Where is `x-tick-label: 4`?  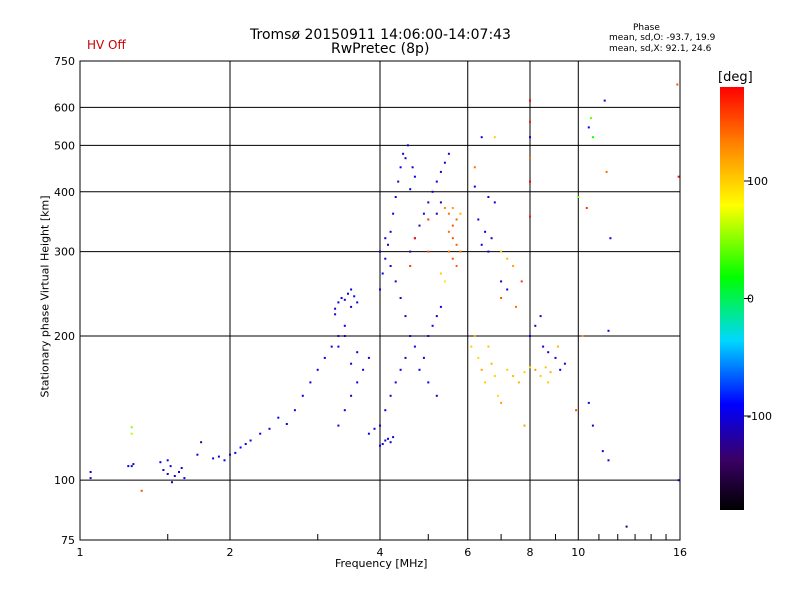 x-tick-label: 4 is located at coordinates (380, 552).